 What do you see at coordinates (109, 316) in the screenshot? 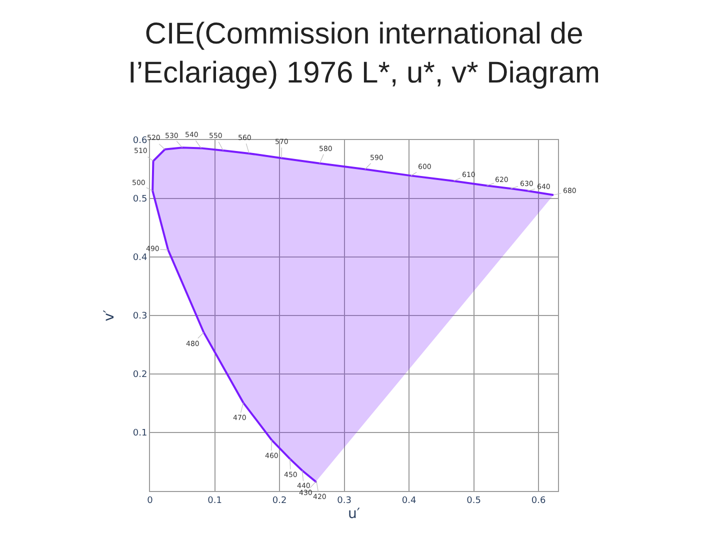
I see `y-axis-title: v′` at bounding box center [109, 316].